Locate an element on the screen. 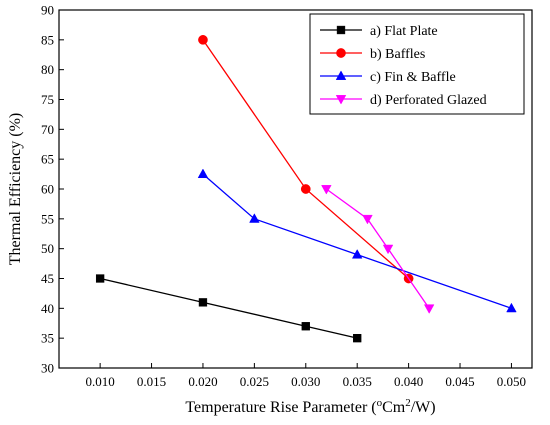 This screenshot has height=425, width=550. legend-label: a) Flat Plate is located at coordinates (404, 31).